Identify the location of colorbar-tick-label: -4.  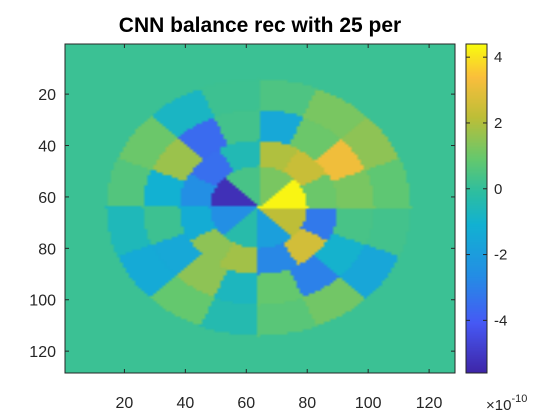
(500, 320).